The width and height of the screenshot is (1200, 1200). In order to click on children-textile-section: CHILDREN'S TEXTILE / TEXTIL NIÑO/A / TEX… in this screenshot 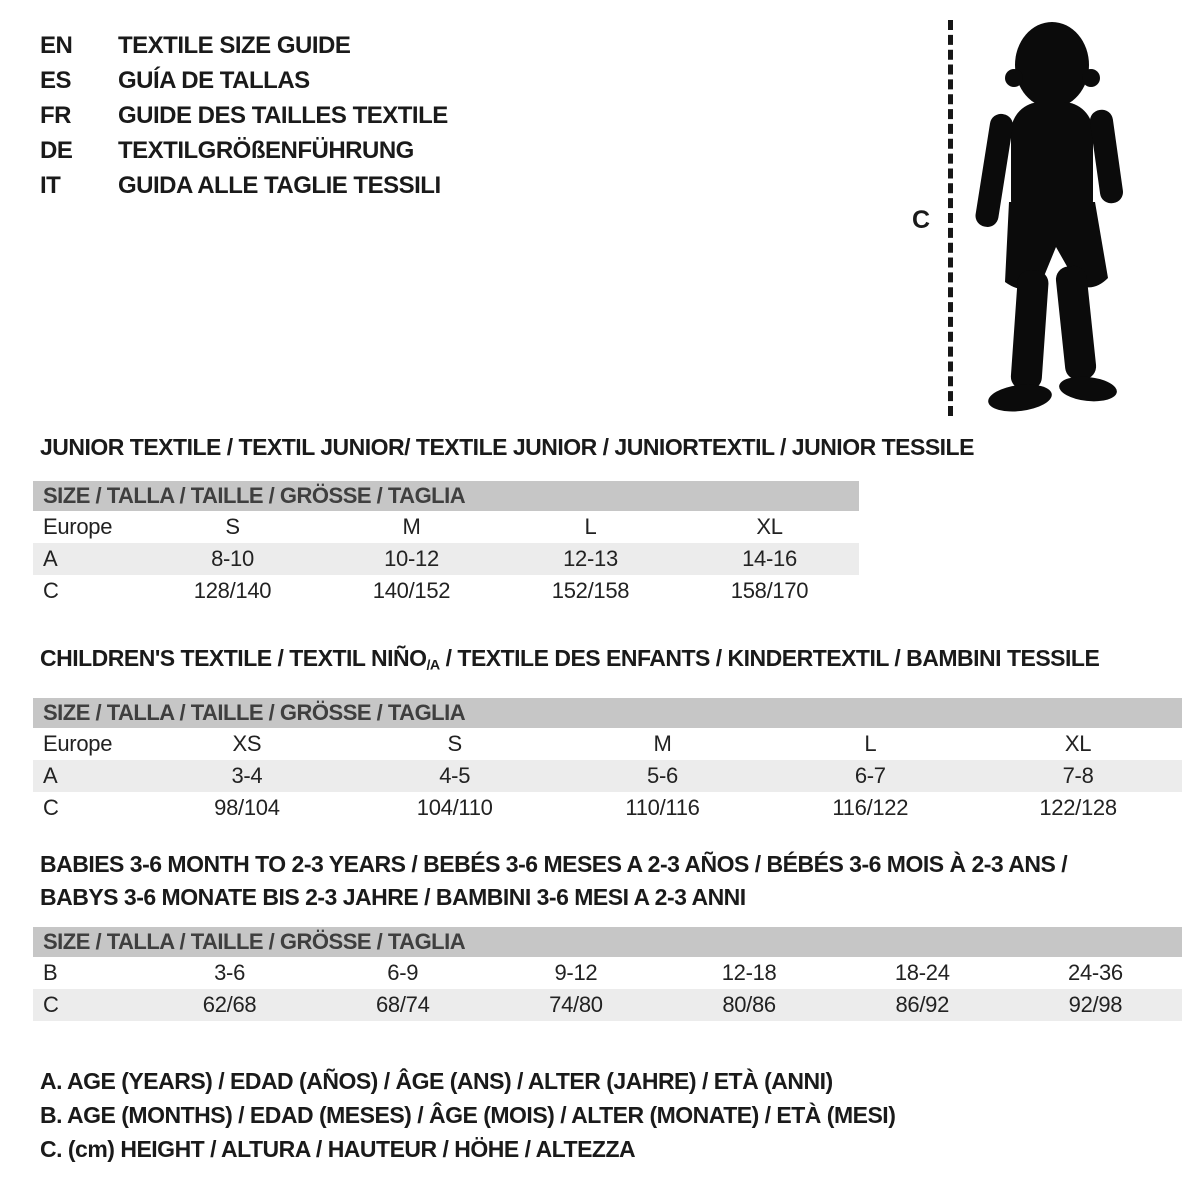, I will do `click(607, 734)`.